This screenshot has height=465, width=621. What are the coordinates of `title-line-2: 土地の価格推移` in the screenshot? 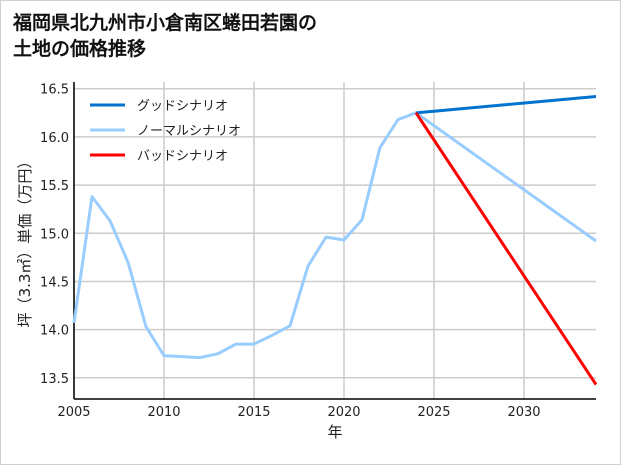 It's located at (80, 49).